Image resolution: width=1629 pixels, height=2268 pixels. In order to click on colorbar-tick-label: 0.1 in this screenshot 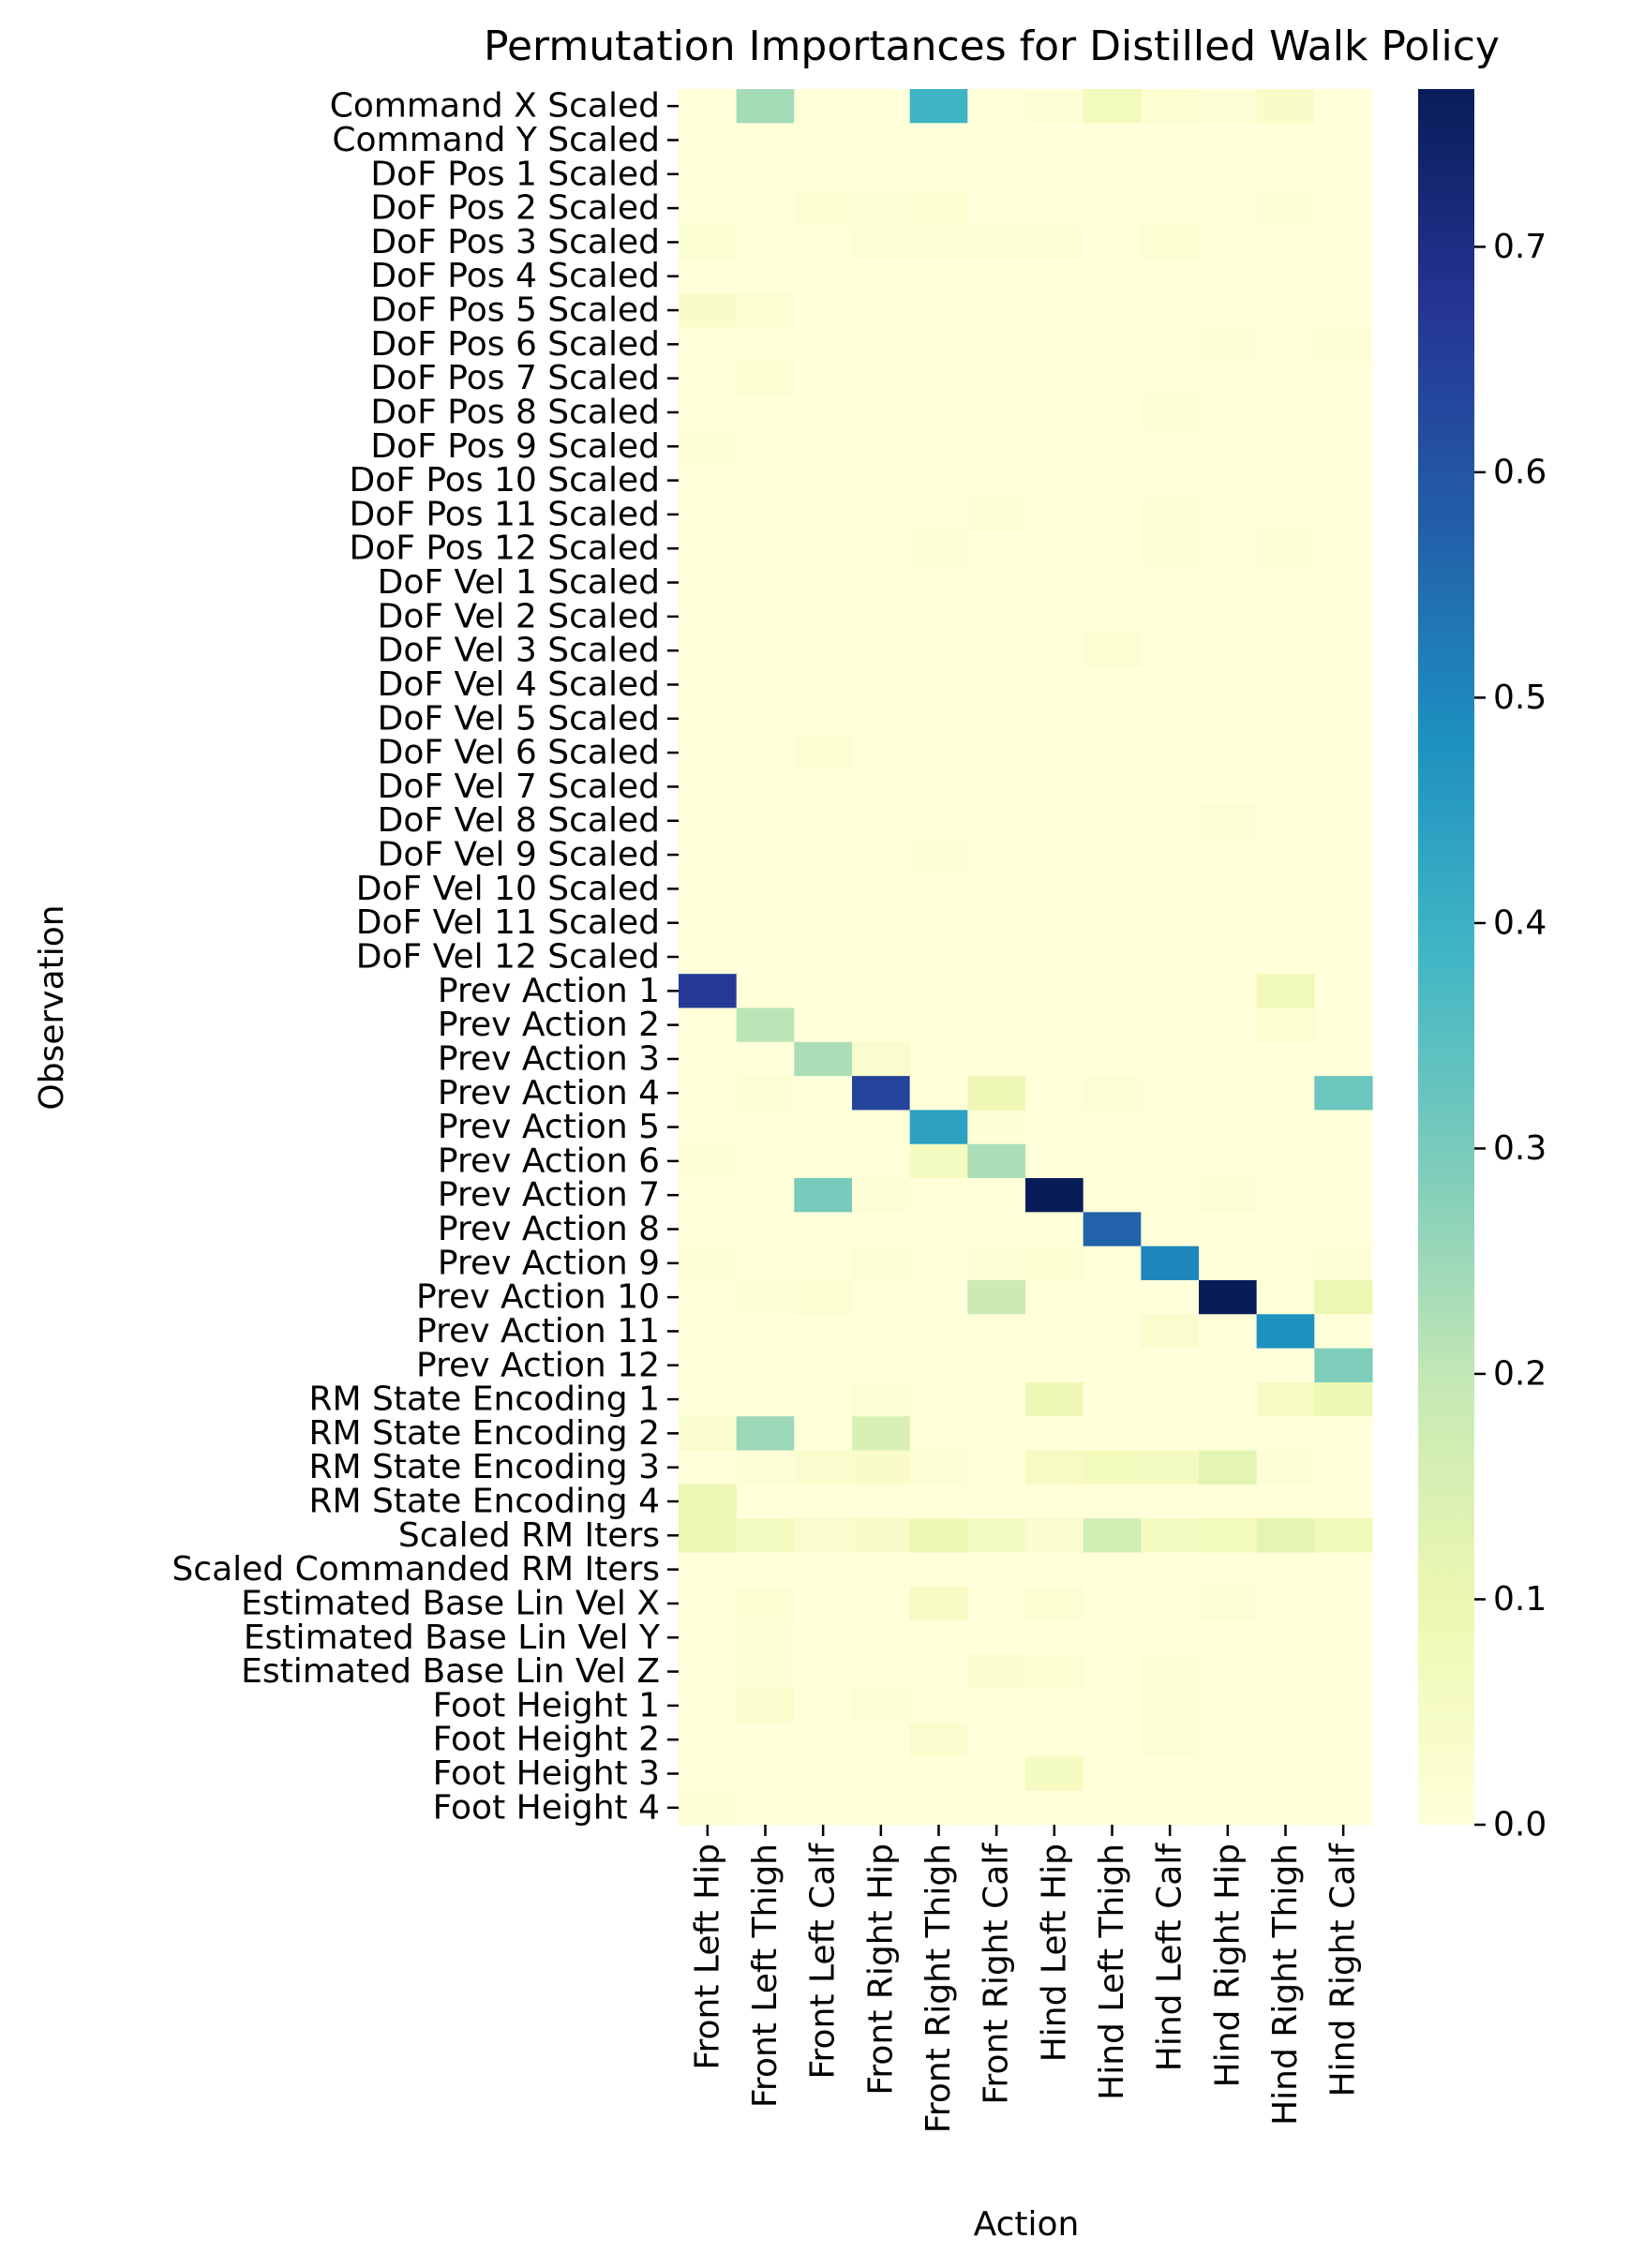, I will do `click(1520, 1600)`.